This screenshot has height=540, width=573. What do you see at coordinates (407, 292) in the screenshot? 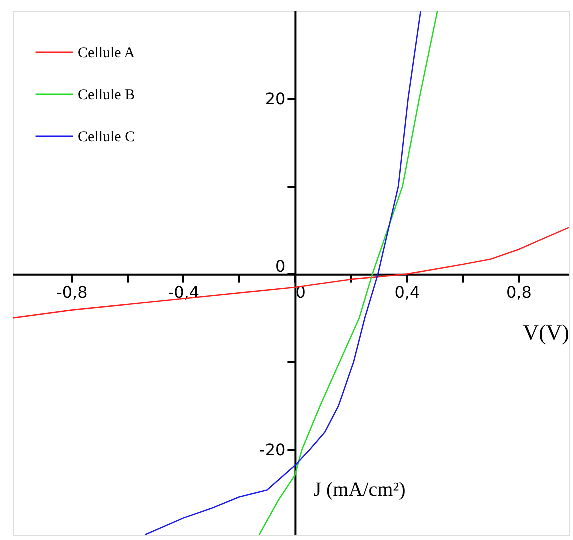
I see `x-tick-label: 0,4` at bounding box center [407, 292].